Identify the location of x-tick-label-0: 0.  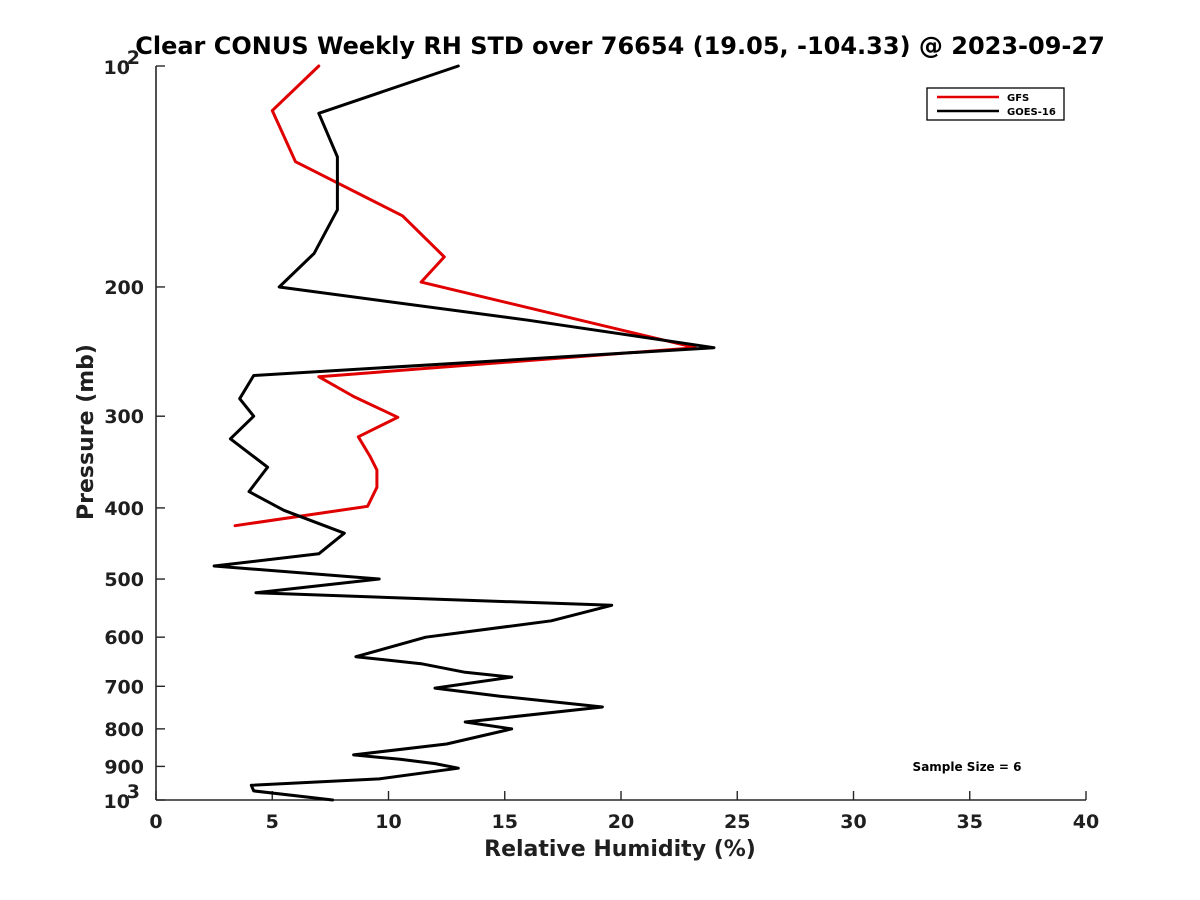
(155, 822).